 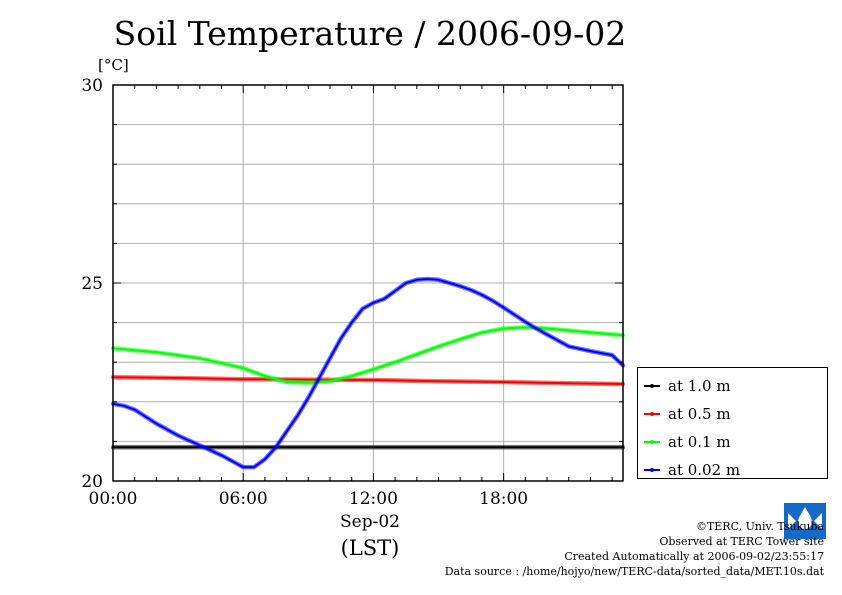 What do you see at coordinates (373, 499) in the screenshot?
I see `x-tick-label: 12:00` at bounding box center [373, 499].